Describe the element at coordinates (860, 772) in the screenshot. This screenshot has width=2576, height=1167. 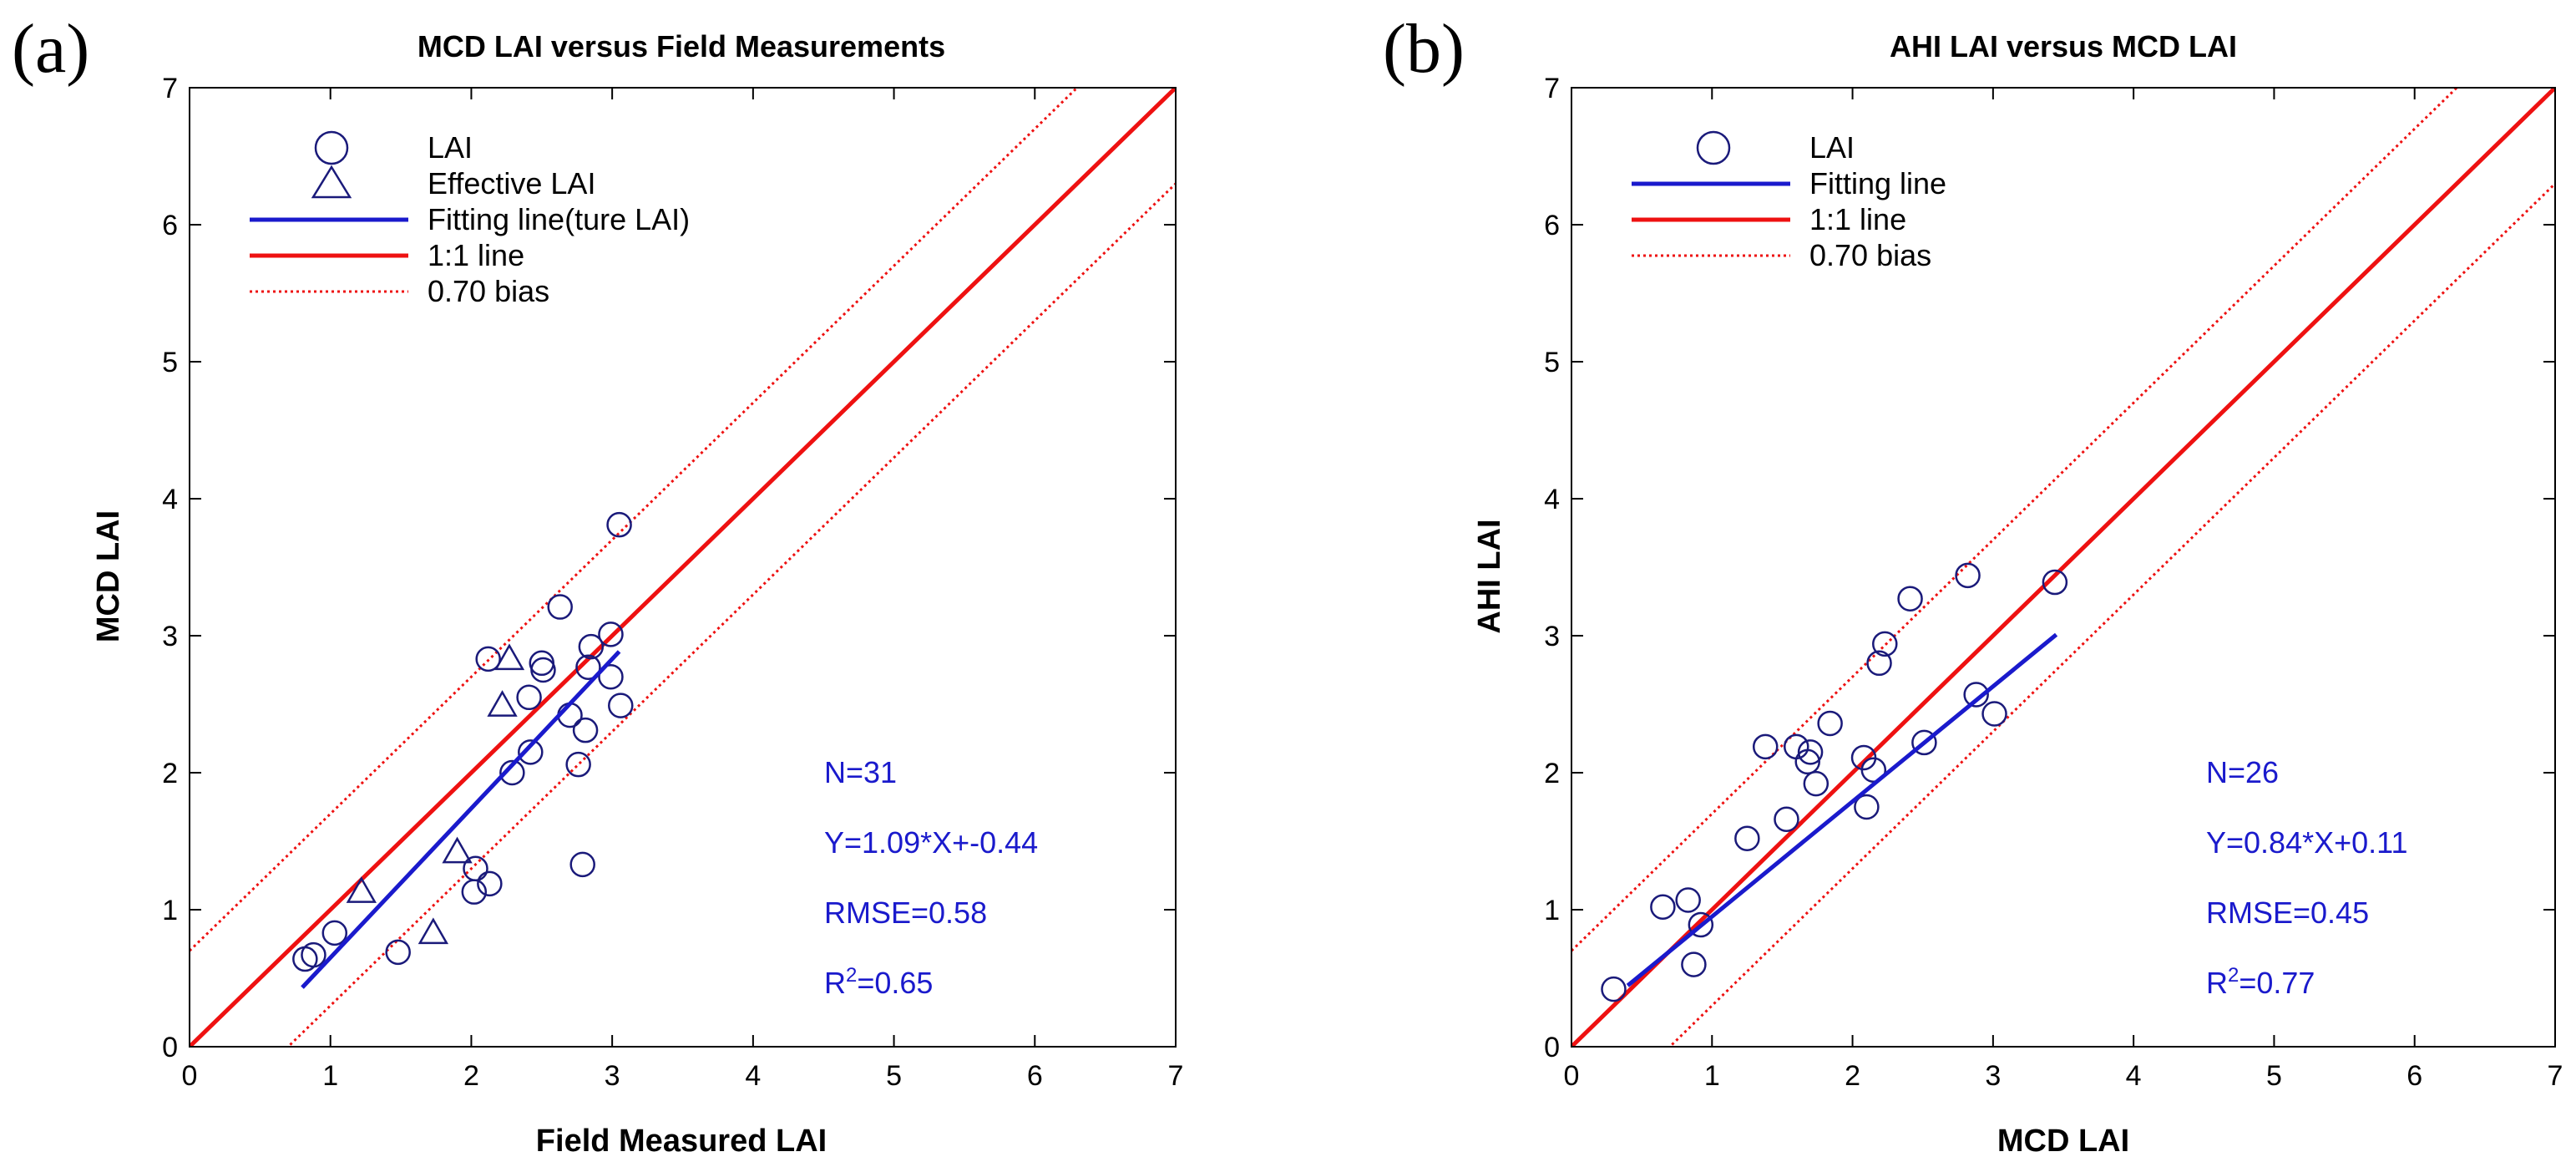
I see `panel-a-stat-n: N=31` at that location.